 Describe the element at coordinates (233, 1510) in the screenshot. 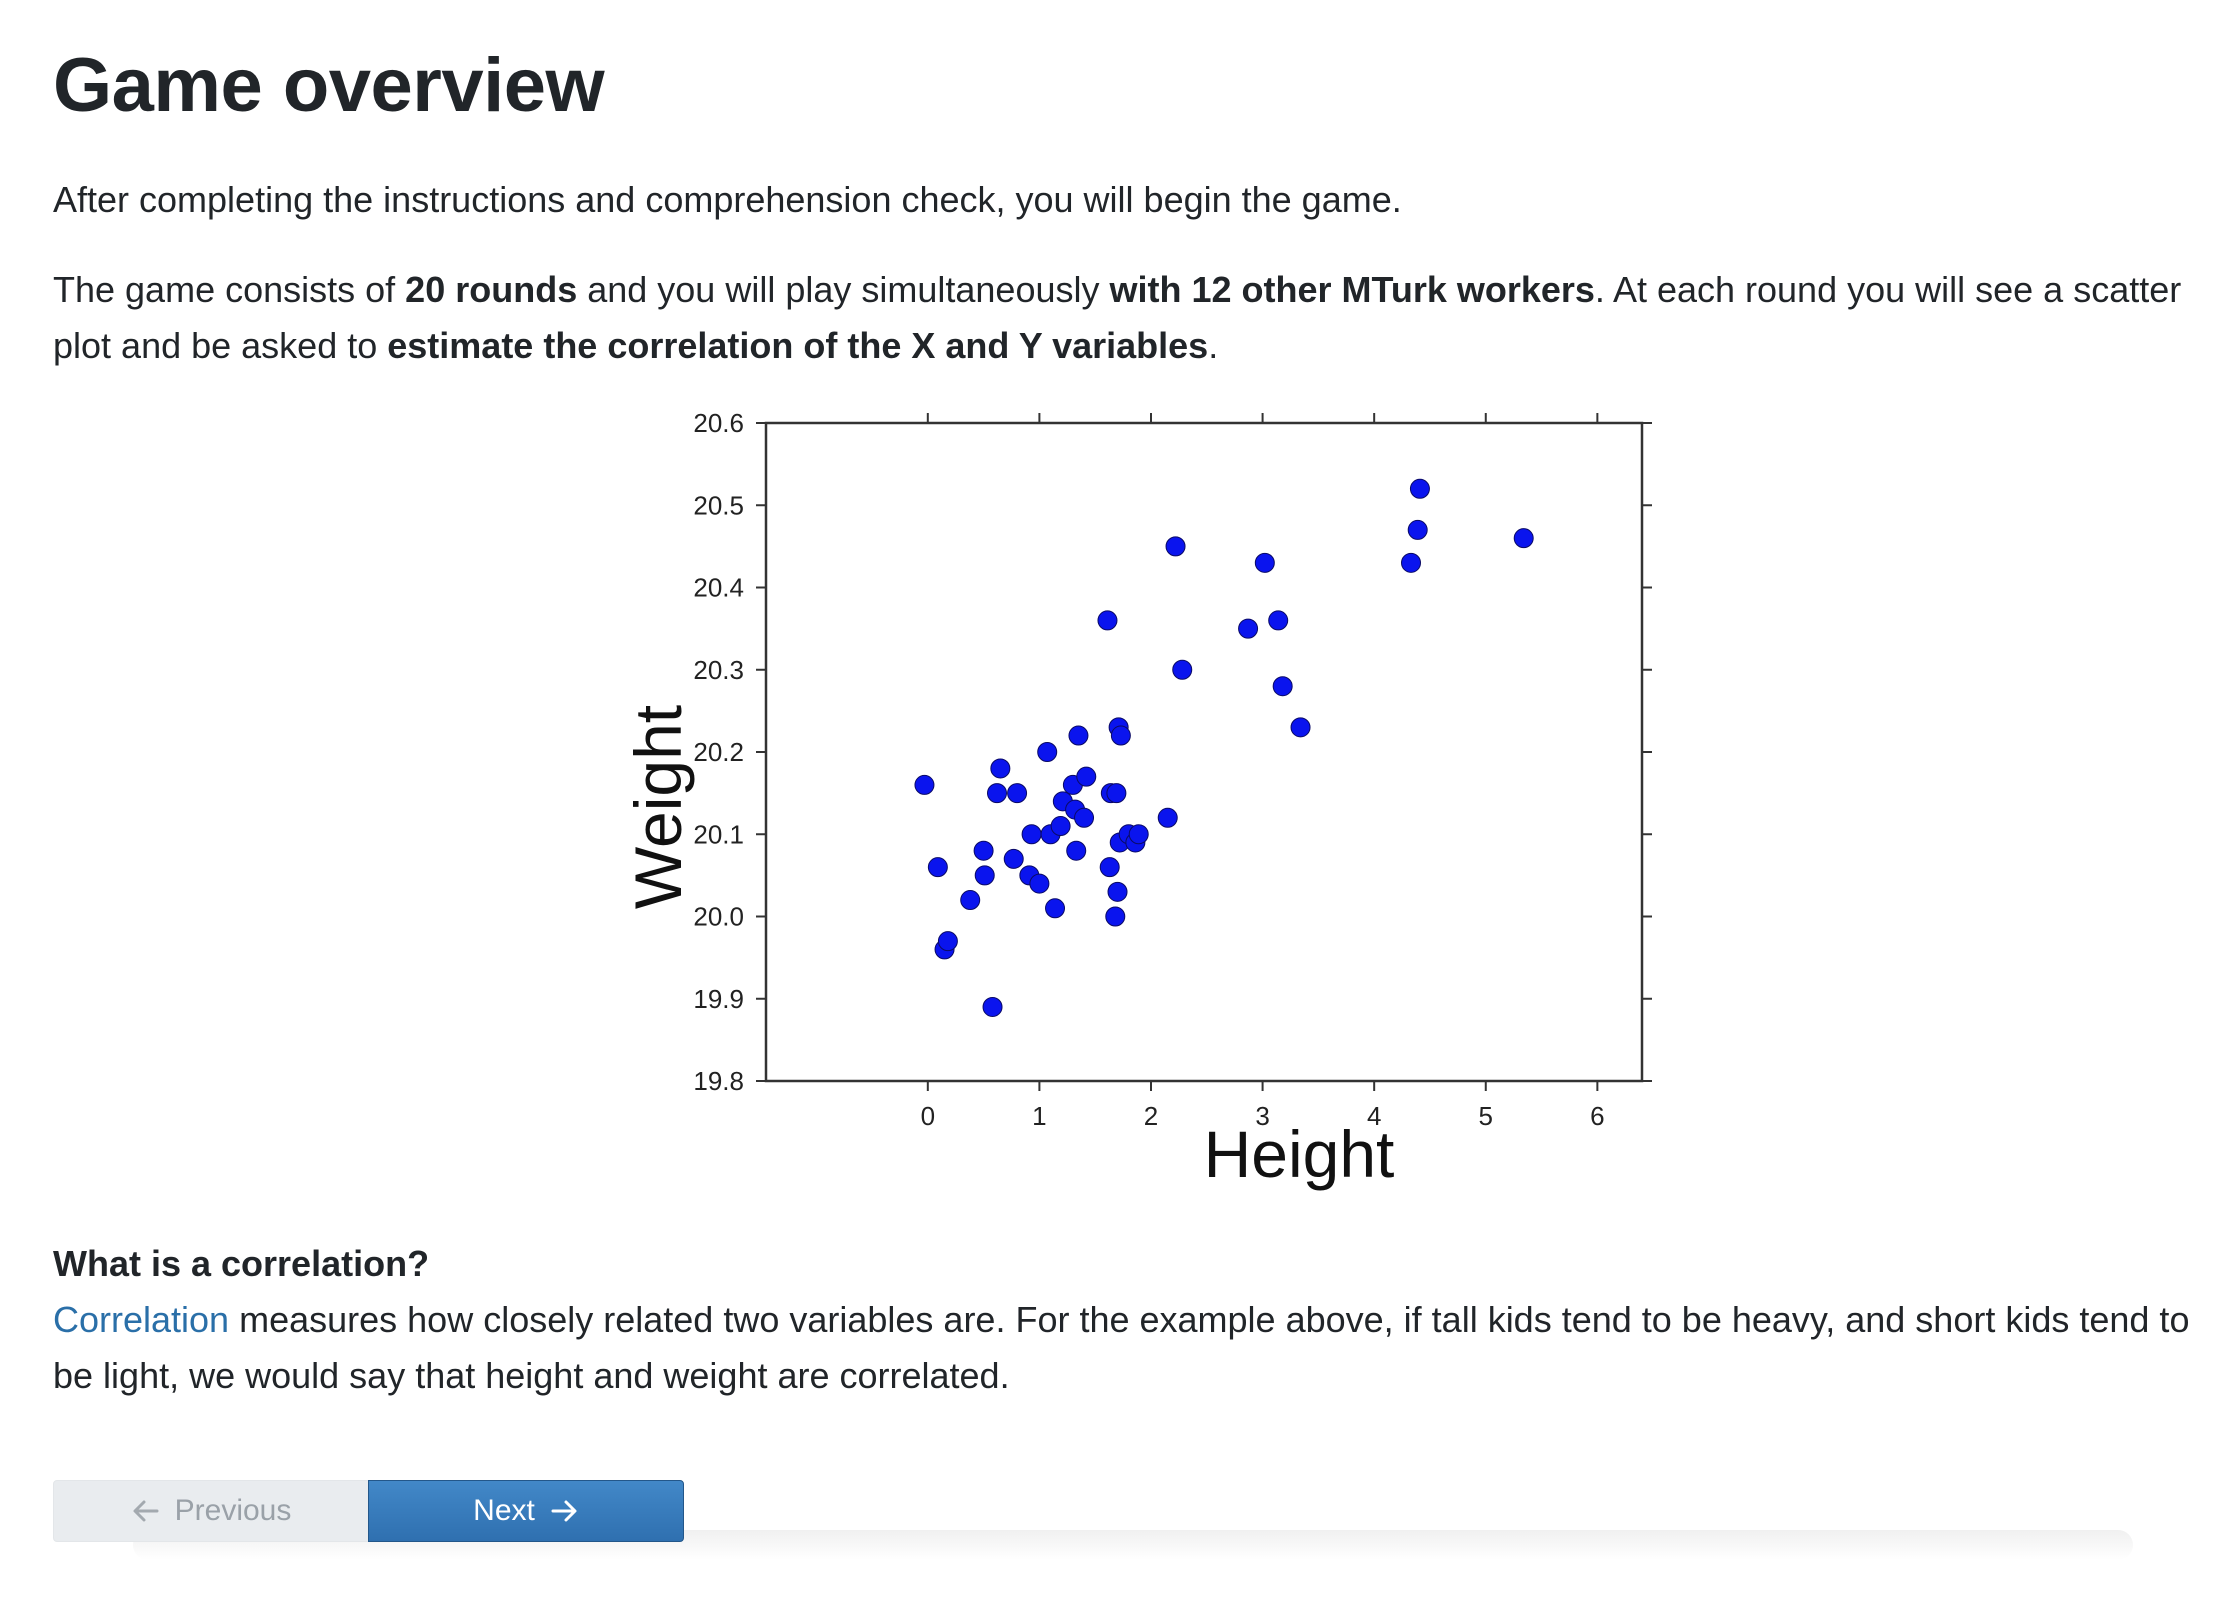

I see `previous-button-label: Previous` at that location.